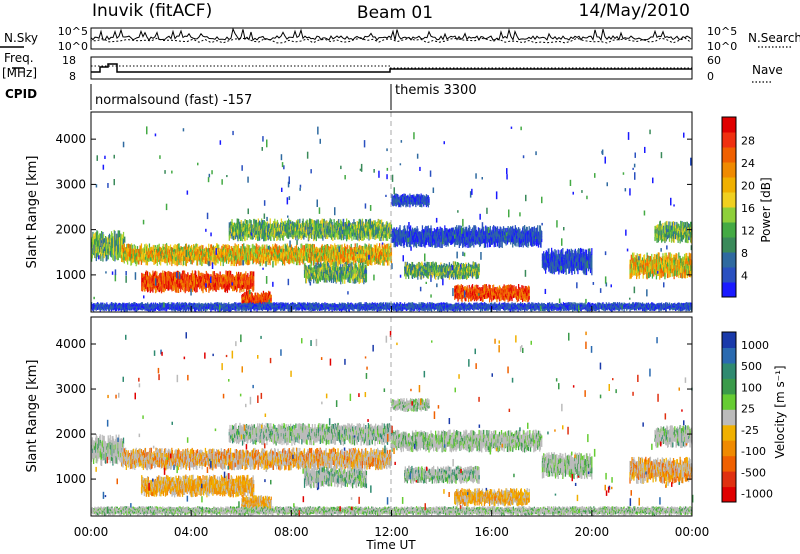 This screenshot has height=554, width=800. What do you see at coordinates (436, 90) in the screenshot?
I see `cpid-segment-2: themis 3300` at bounding box center [436, 90].